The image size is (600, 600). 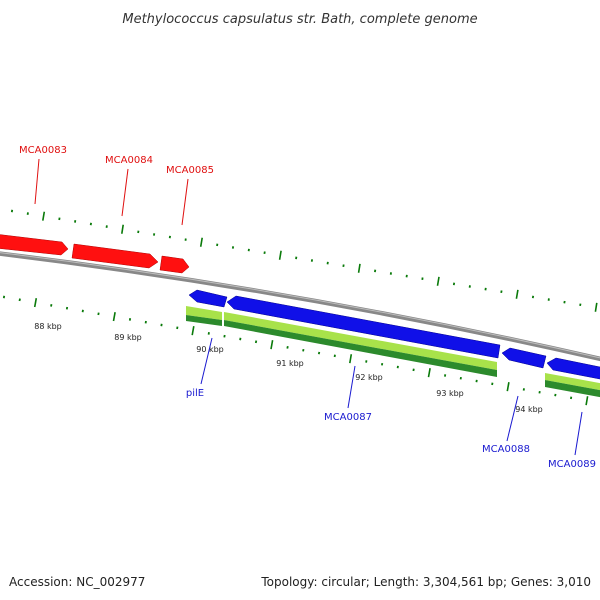 I want to click on kbp-label: 90 kbp, so click(x=210, y=349).